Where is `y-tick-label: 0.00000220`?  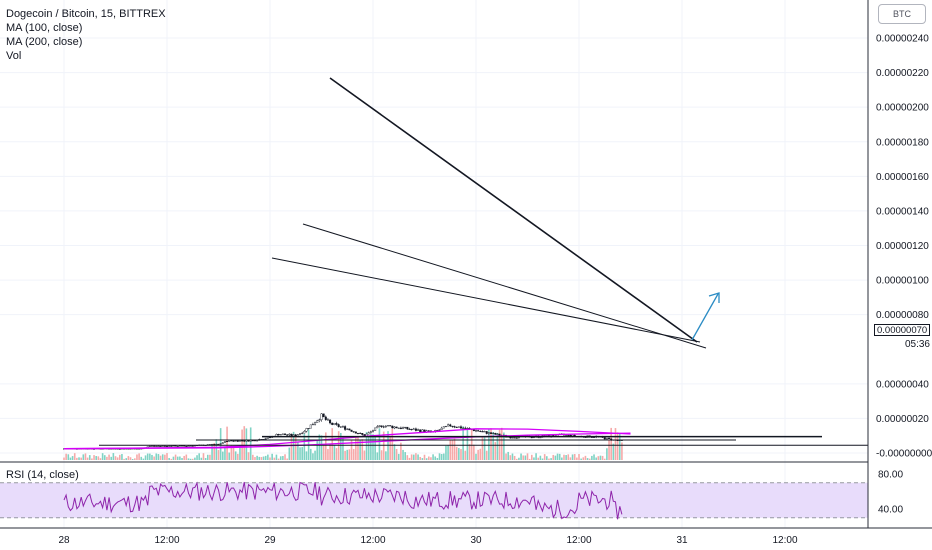 y-tick-label: 0.00000220 is located at coordinates (902, 73).